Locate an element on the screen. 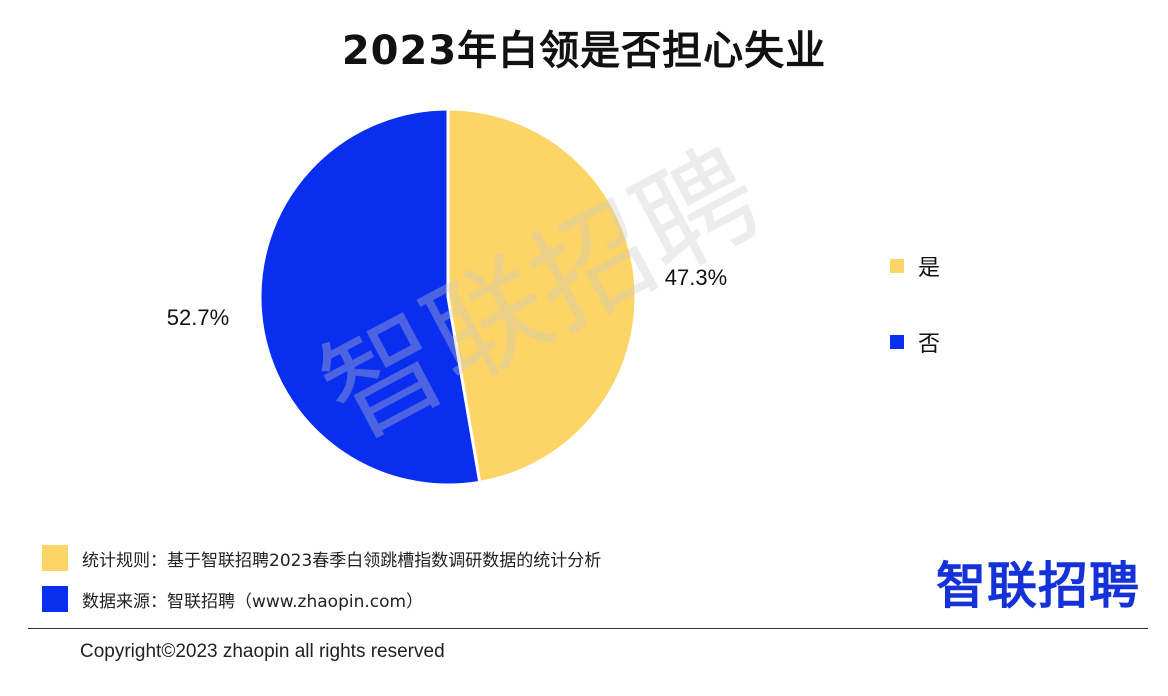  legend-label-2: 否 is located at coordinates (929, 344).